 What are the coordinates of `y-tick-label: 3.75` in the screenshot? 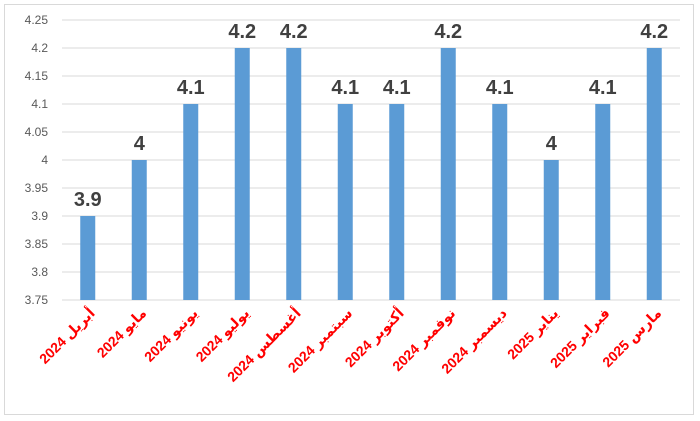 It's located at (37, 300).